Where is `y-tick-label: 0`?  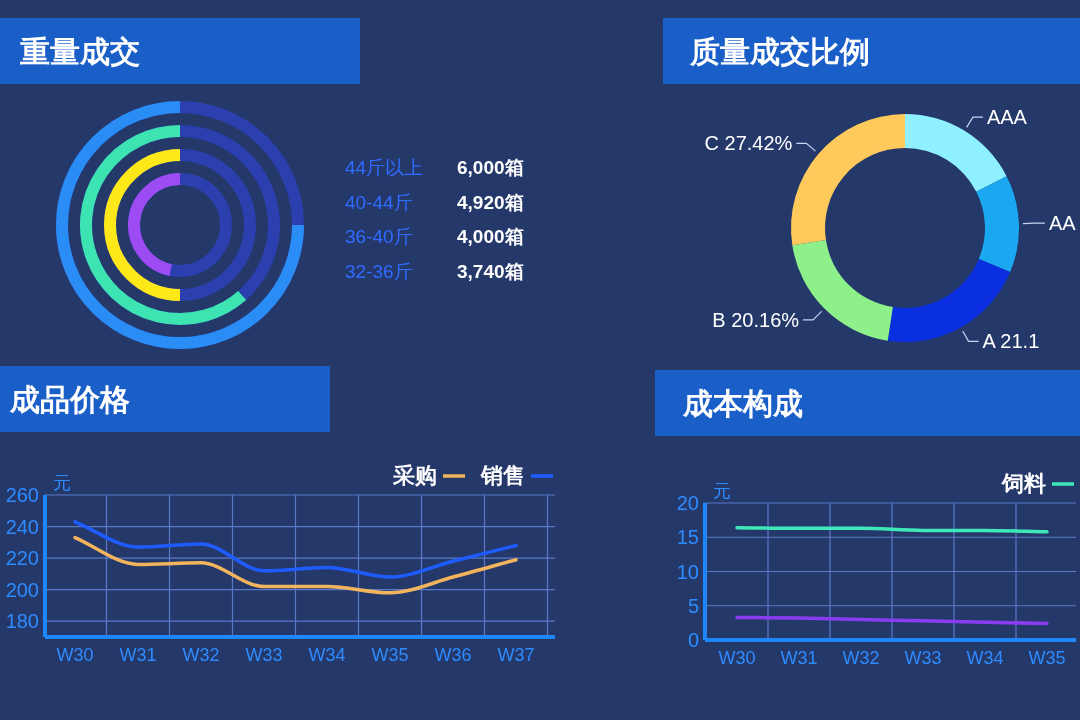 y-tick-label: 0 is located at coordinates (693, 640).